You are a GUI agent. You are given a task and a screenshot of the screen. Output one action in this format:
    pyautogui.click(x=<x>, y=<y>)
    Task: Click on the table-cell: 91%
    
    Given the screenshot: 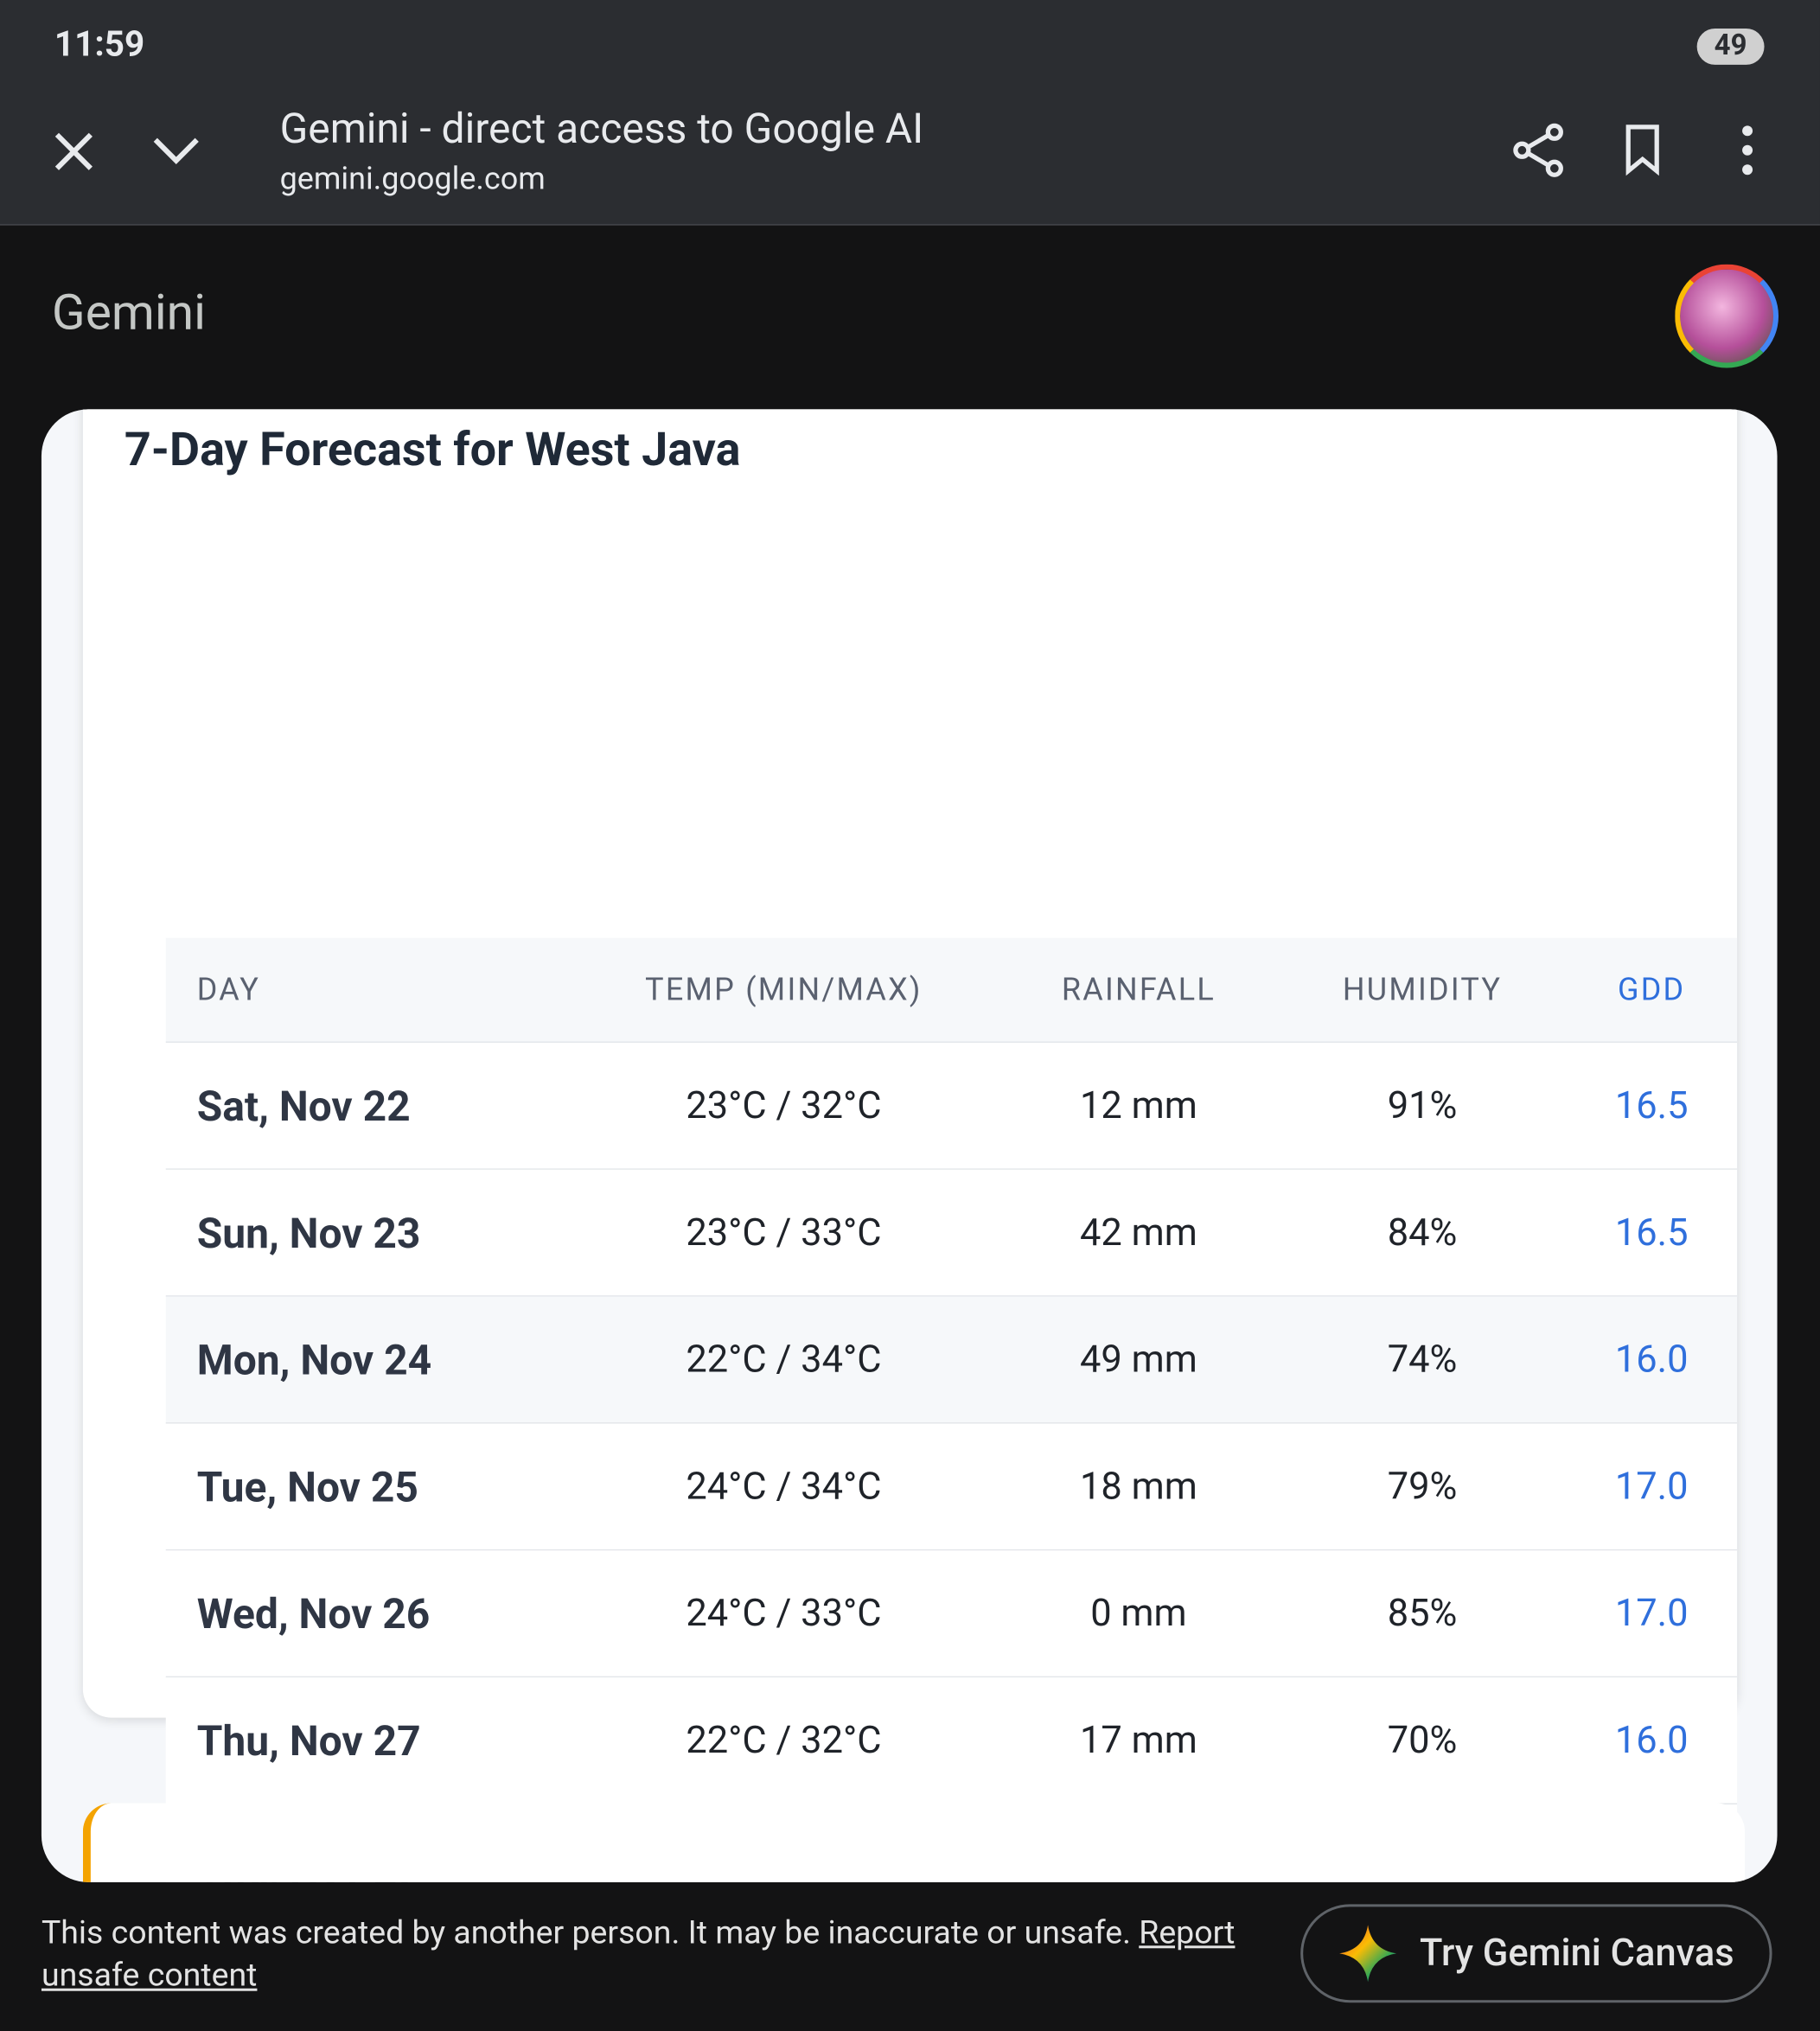 What is the action you would take?
    pyautogui.click(x=1423, y=1105)
    